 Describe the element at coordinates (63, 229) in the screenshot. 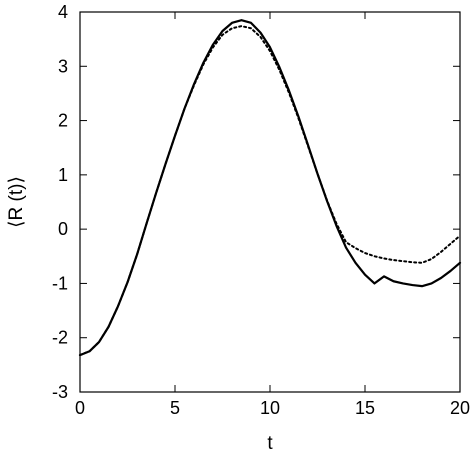

I see `y-tick-label: 0` at that location.